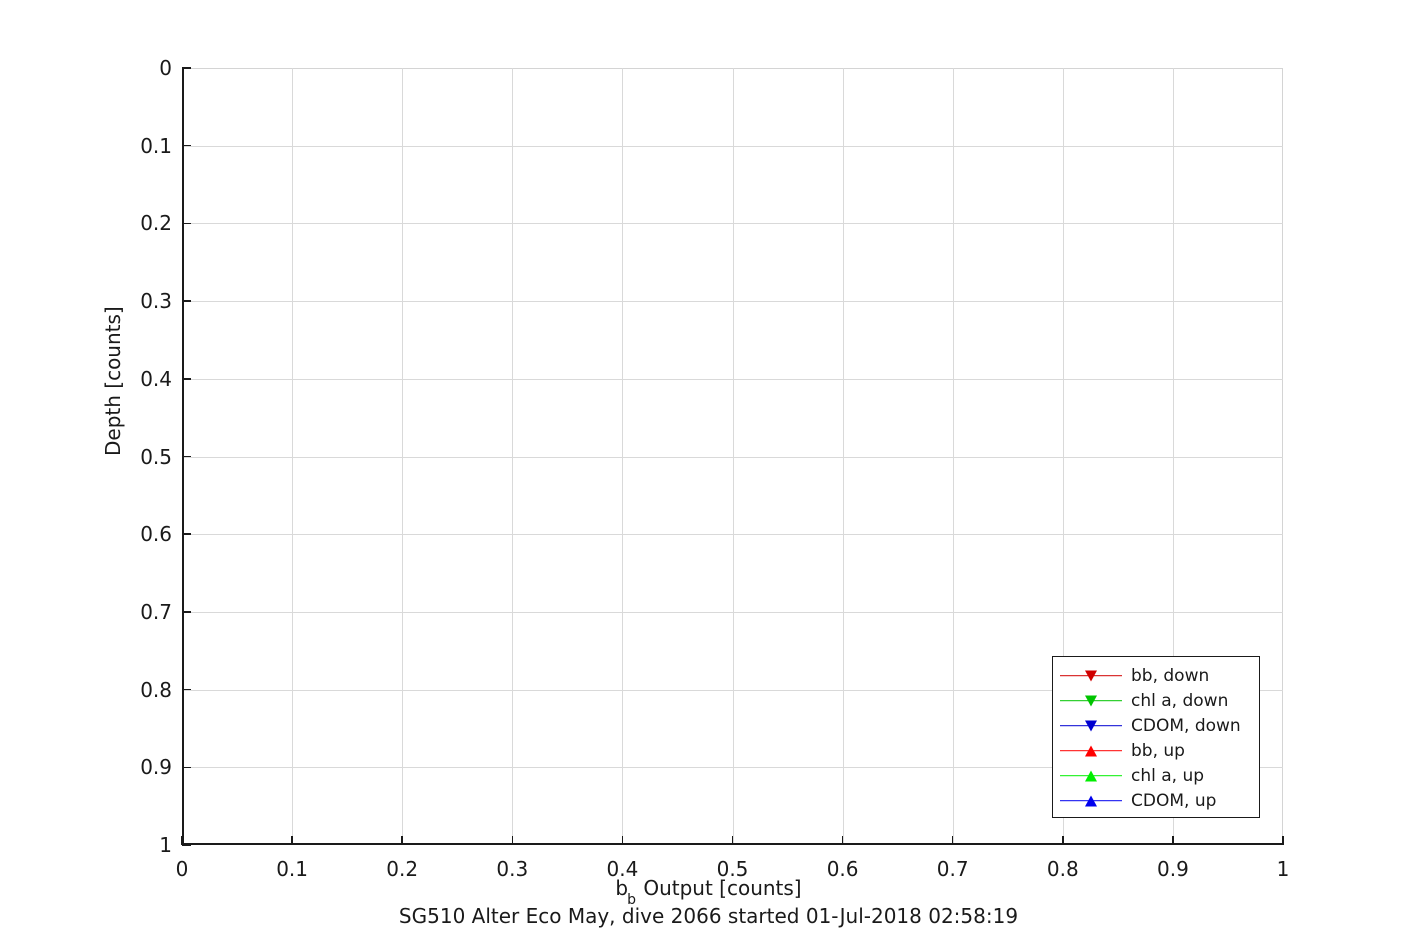 This screenshot has width=1417, height=945. I want to click on y-axis-tick-label: 0.7, so click(156, 611).